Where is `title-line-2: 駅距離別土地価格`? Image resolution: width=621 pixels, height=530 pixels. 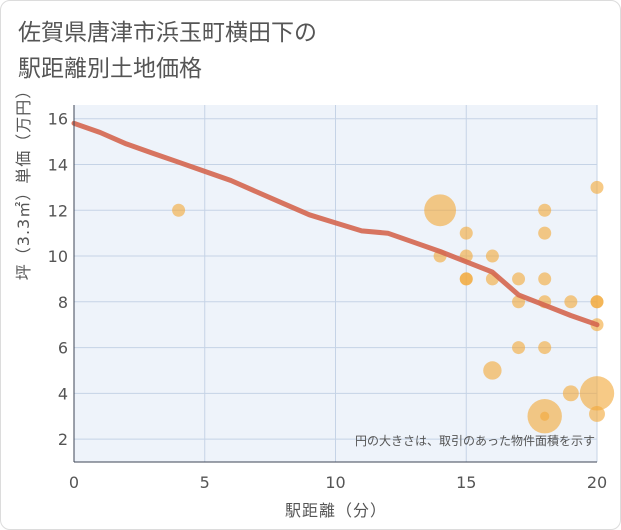
title-line-2: 駅距離別土地価格 is located at coordinates (110, 69).